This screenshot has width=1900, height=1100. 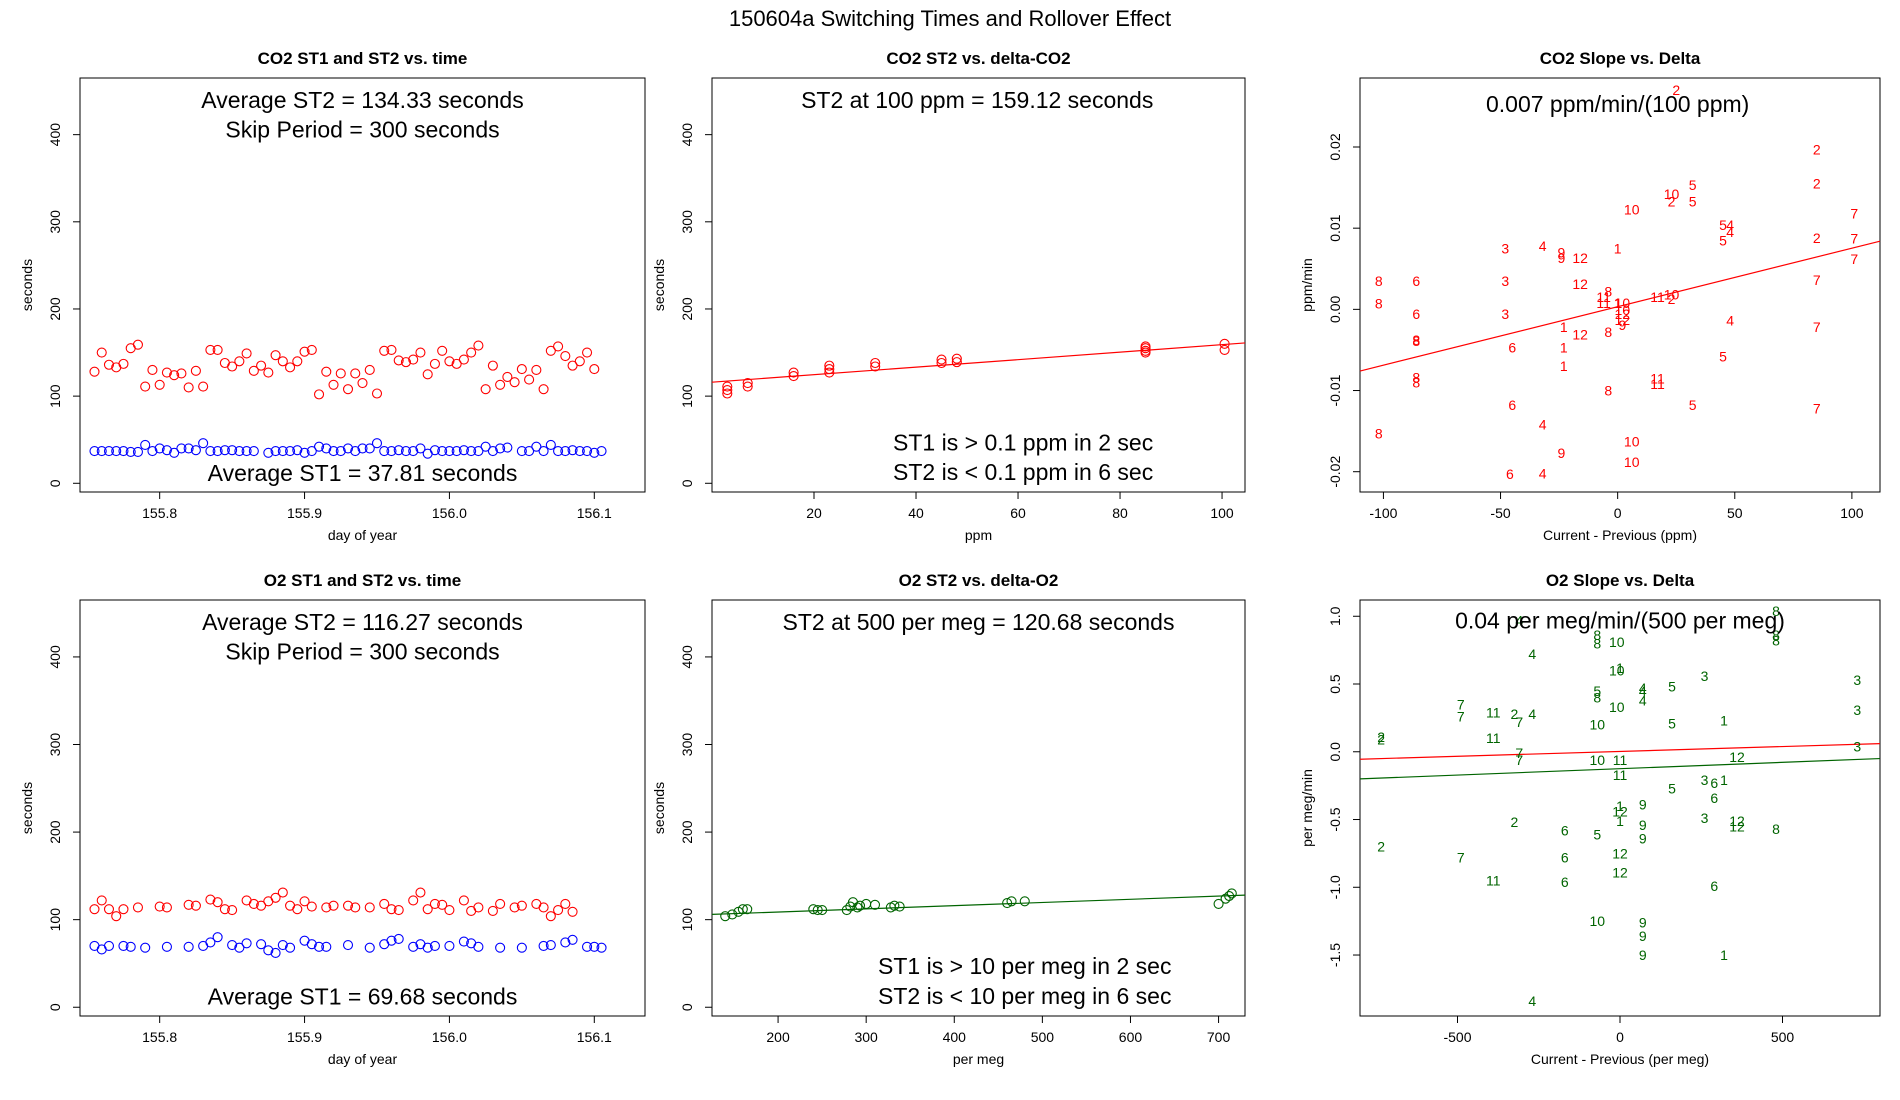 What do you see at coordinates (55, 483) in the screenshot?
I see `y-tick-label: 0` at bounding box center [55, 483].